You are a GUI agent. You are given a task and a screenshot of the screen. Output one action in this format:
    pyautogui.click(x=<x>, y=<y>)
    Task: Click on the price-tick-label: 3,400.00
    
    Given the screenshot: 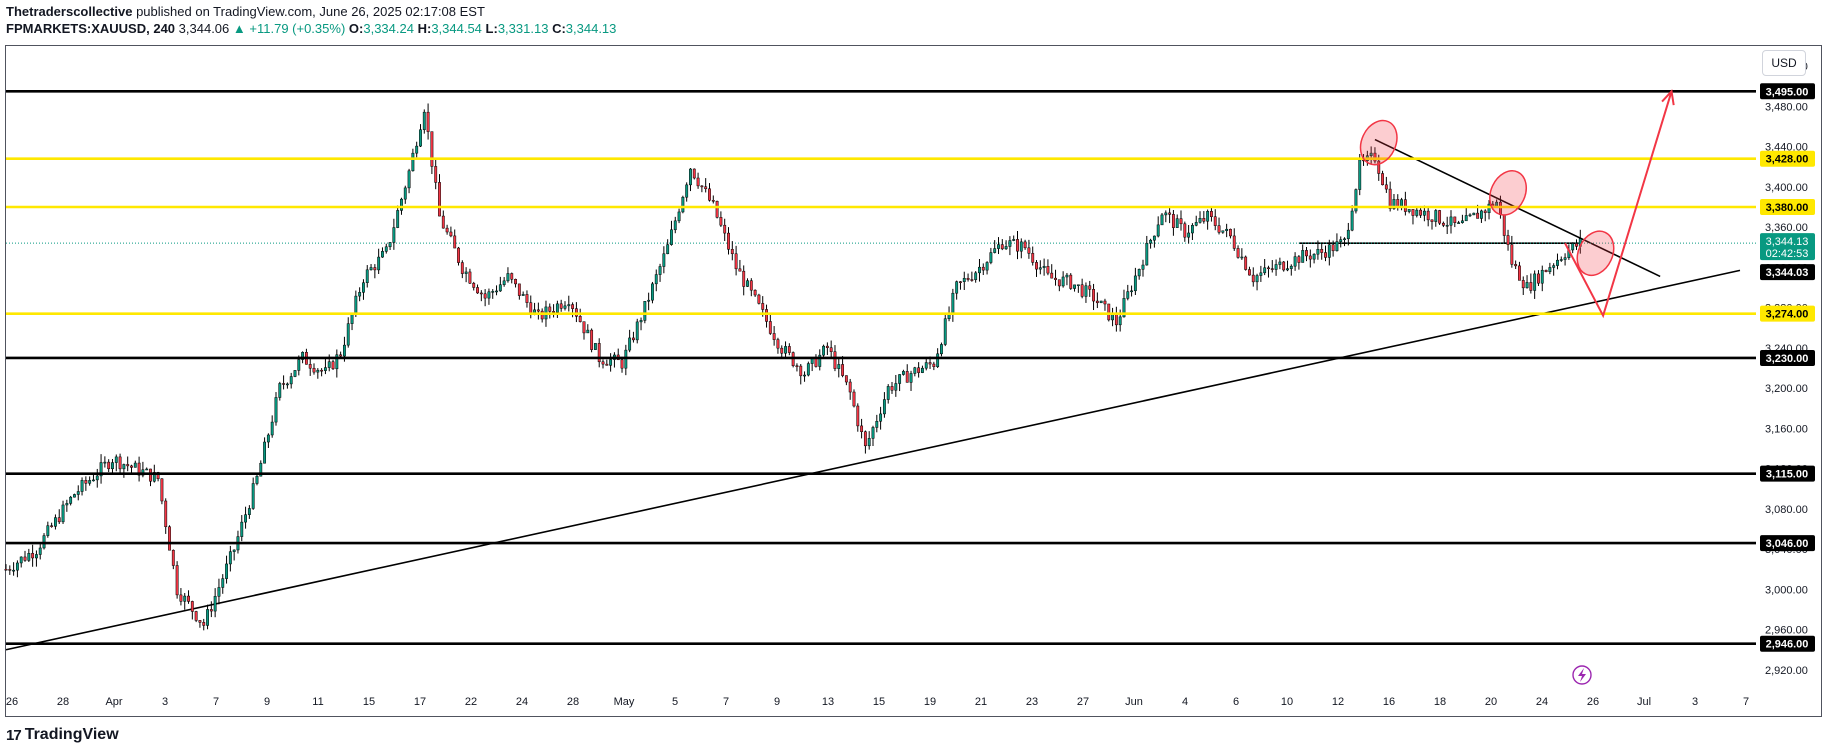 What is the action you would take?
    pyautogui.click(x=1786, y=188)
    